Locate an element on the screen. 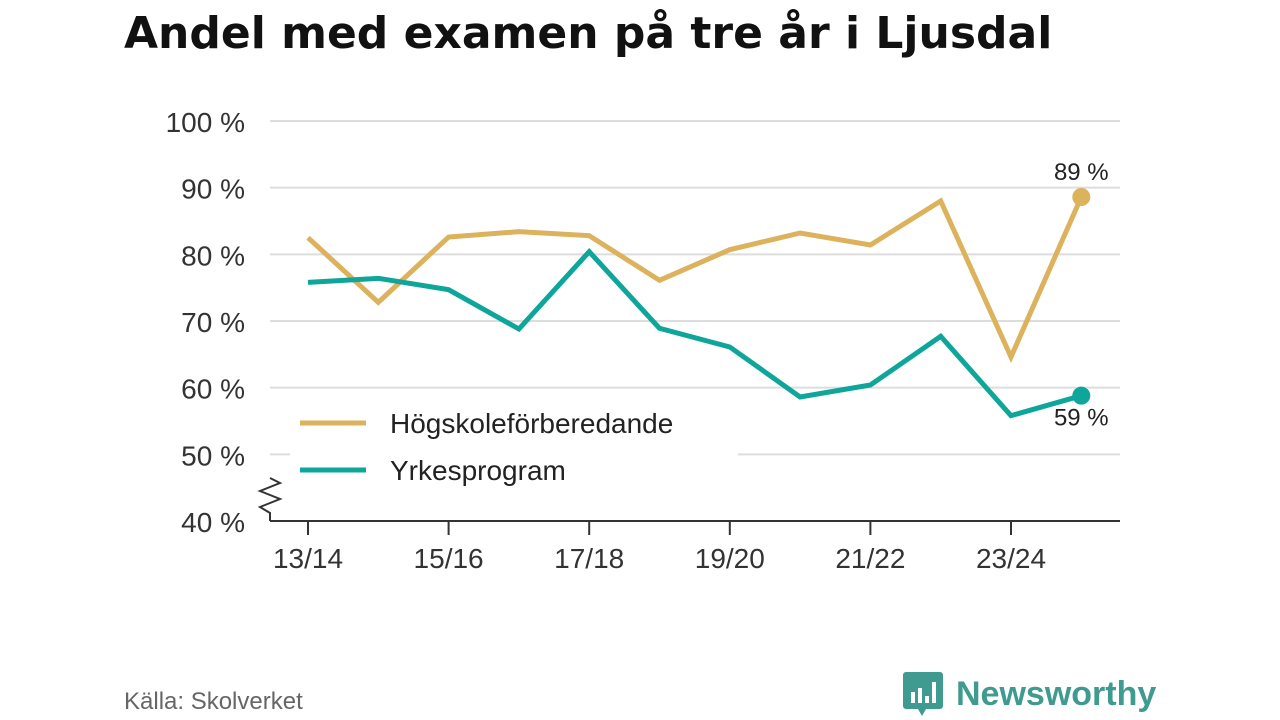 Image resolution: width=1280 pixels, height=720 pixels. x-tick-label: 15/16 is located at coordinates (449, 558).